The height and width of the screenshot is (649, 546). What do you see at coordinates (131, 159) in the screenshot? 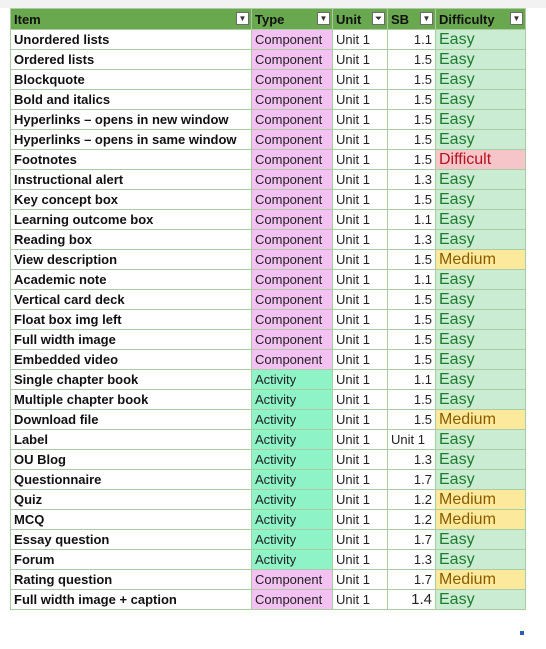
I see `item-cell: Footnotes` at bounding box center [131, 159].